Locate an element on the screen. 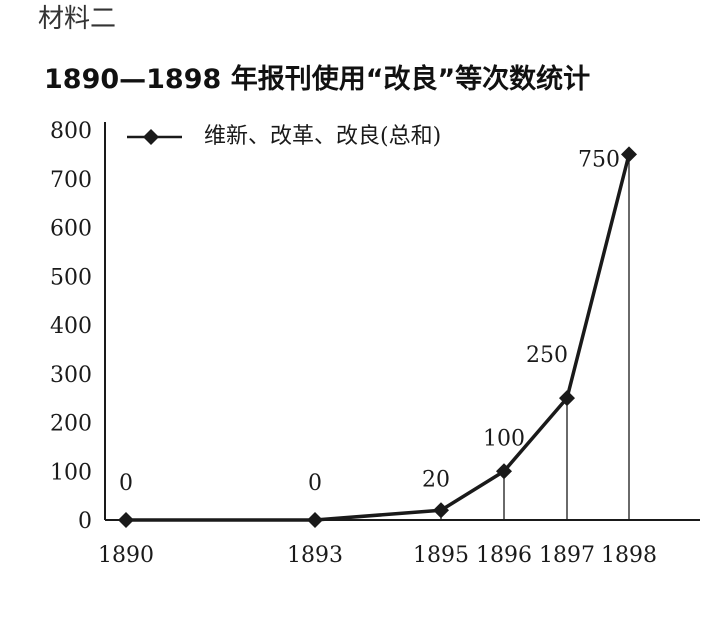 This screenshot has width=717, height=629. y-tick-label: 200 is located at coordinates (71, 424).